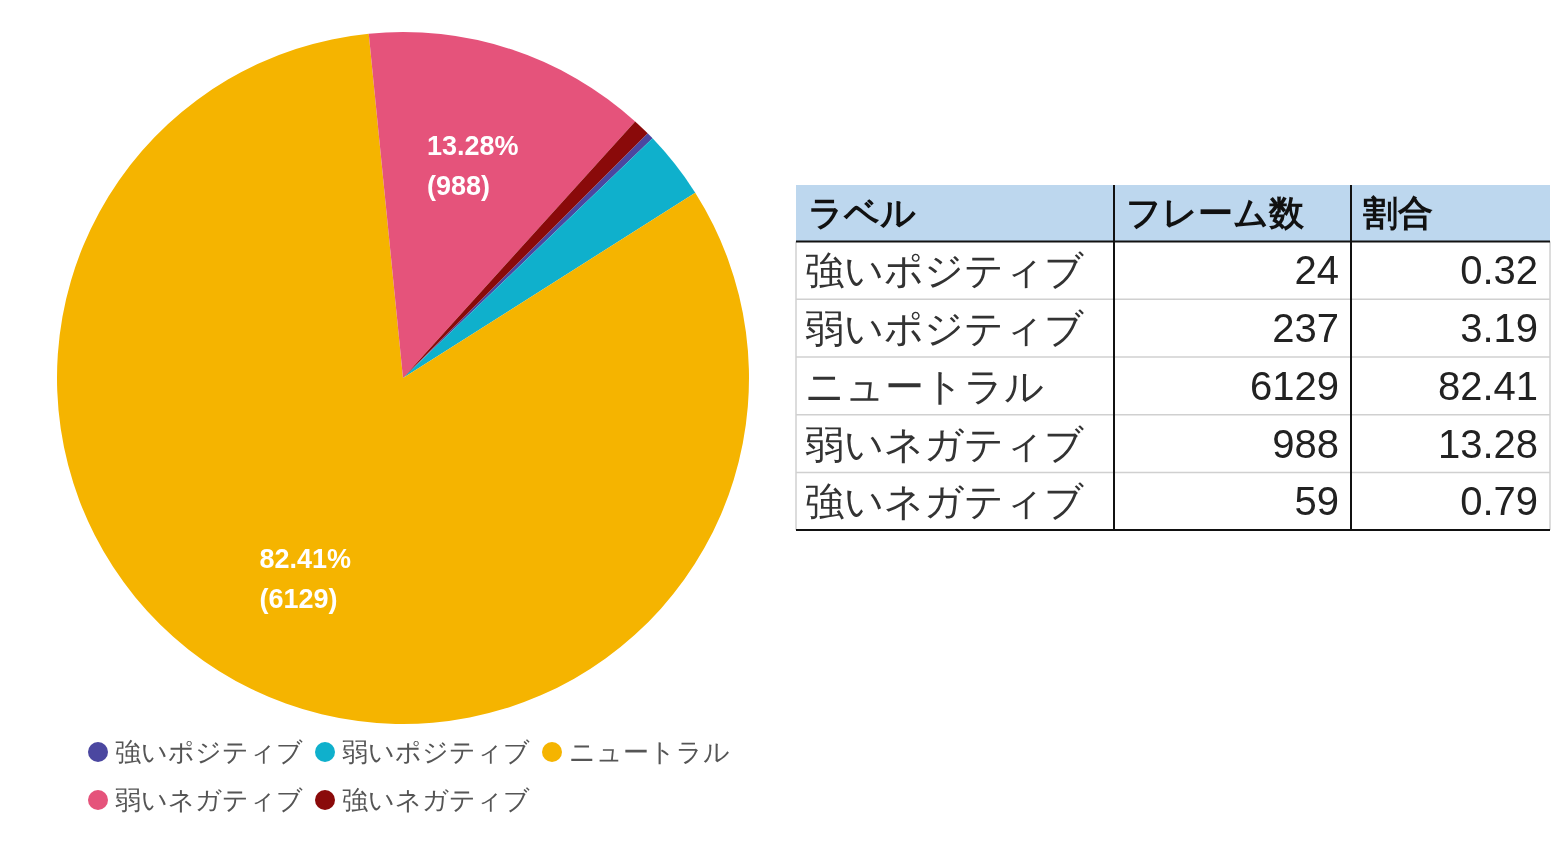 The height and width of the screenshot is (852, 1567). I want to click on data-label: 59, so click(1316, 501).